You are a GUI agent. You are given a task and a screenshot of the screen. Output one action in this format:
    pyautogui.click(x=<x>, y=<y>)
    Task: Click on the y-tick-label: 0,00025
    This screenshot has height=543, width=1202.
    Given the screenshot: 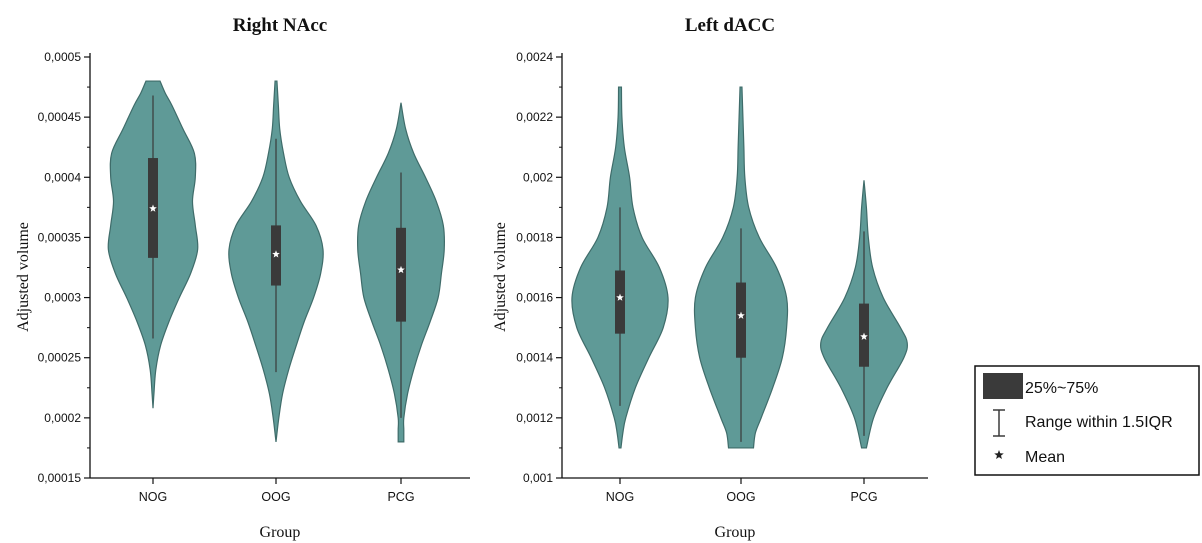 What is the action you would take?
    pyautogui.click(x=60, y=358)
    